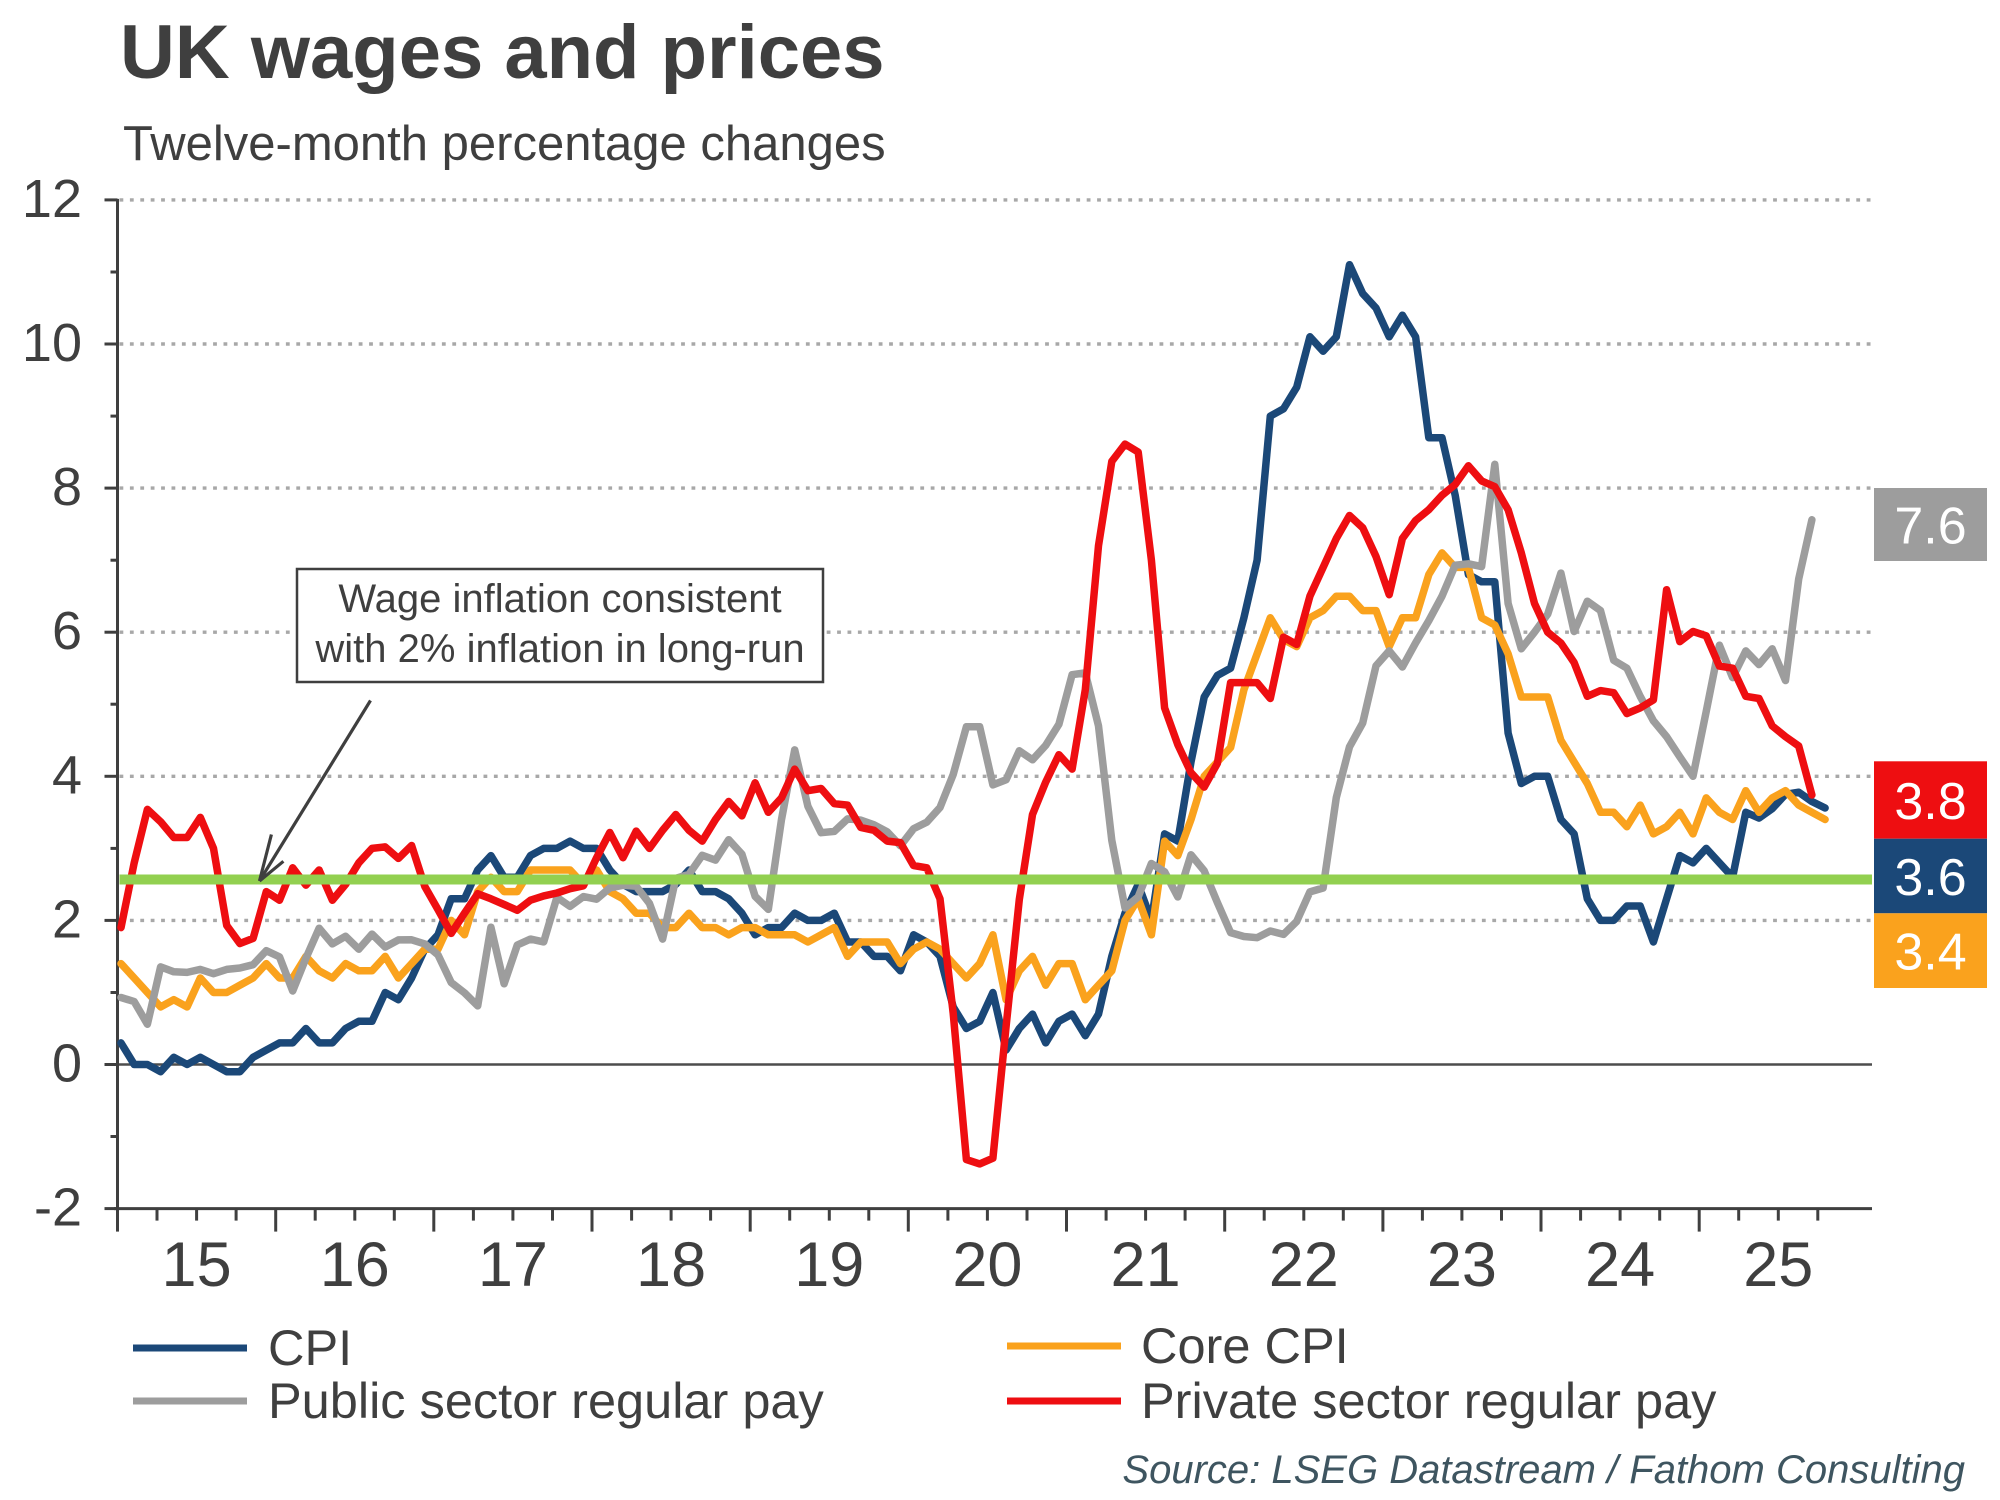 The width and height of the screenshot is (2000, 1500). I want to click on svg-text: 2, so click(67, 919).